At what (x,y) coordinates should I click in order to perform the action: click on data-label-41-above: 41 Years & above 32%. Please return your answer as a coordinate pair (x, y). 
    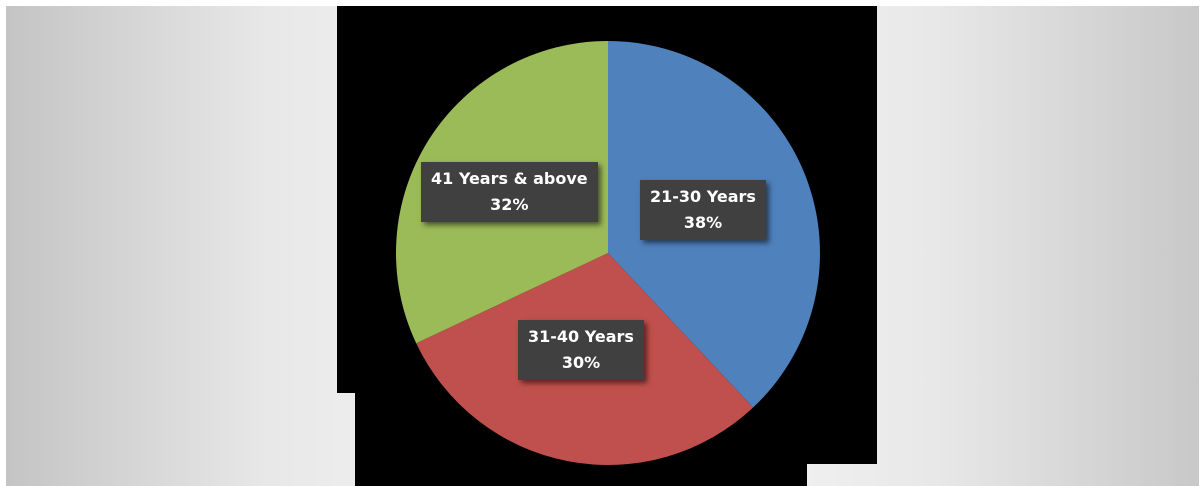
    Looking at the image, I should click on (509, 192).